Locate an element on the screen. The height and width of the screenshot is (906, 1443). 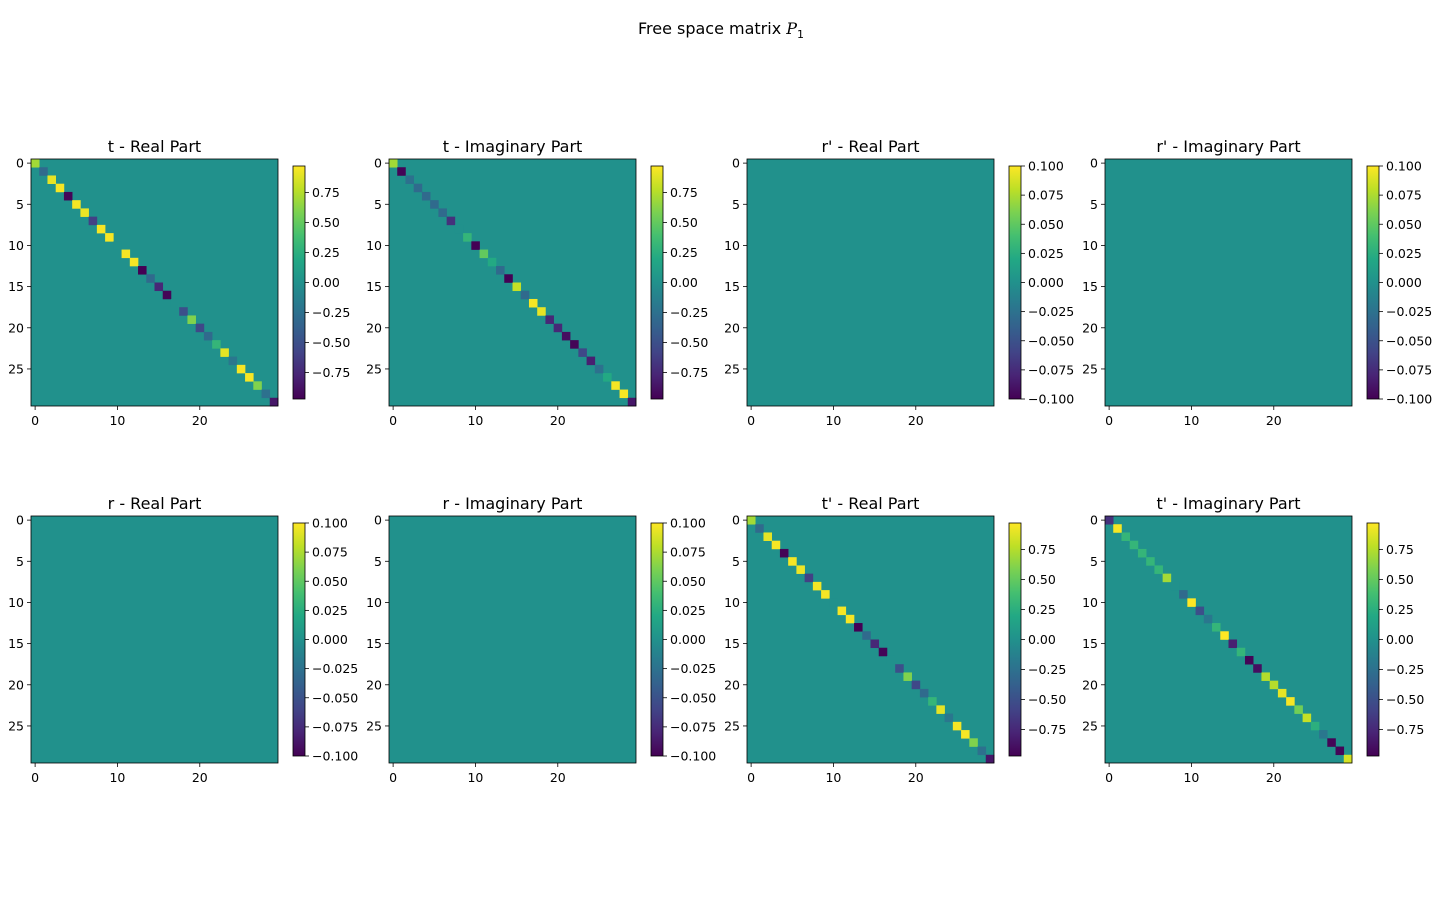
colorbar-tick-label: −0.075 is located at coordinates (335, 726).